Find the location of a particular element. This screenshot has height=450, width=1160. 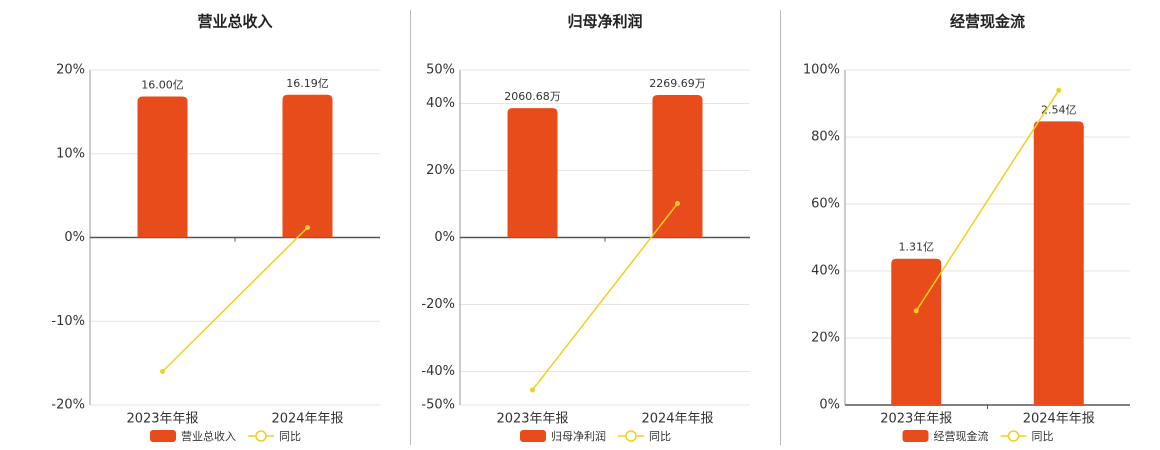

legend-label: 归母净利润 is located at coordinates (578, 436).